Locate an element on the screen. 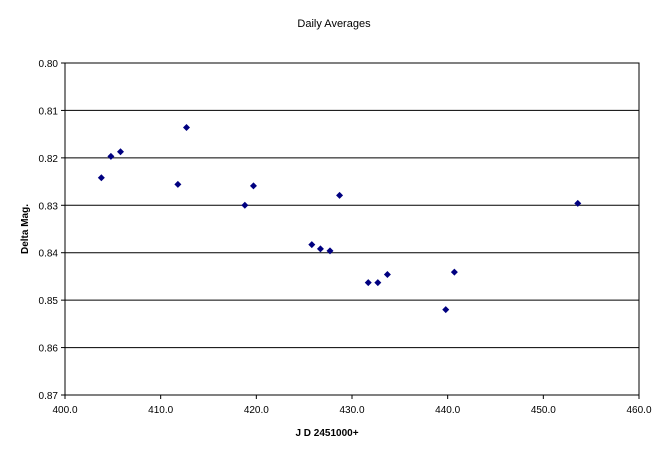 The height and width of the screenshot is (458, 670). y-tick-label: 0.82 is located at coordinates (49, 159).